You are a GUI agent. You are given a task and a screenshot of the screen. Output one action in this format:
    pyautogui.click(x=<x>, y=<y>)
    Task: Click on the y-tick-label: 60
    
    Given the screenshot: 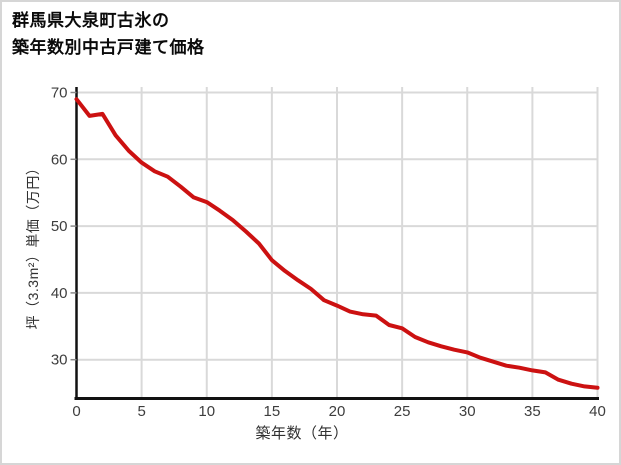 What is the action you would take?
    pyautogui.click(x=59, y=159)
    